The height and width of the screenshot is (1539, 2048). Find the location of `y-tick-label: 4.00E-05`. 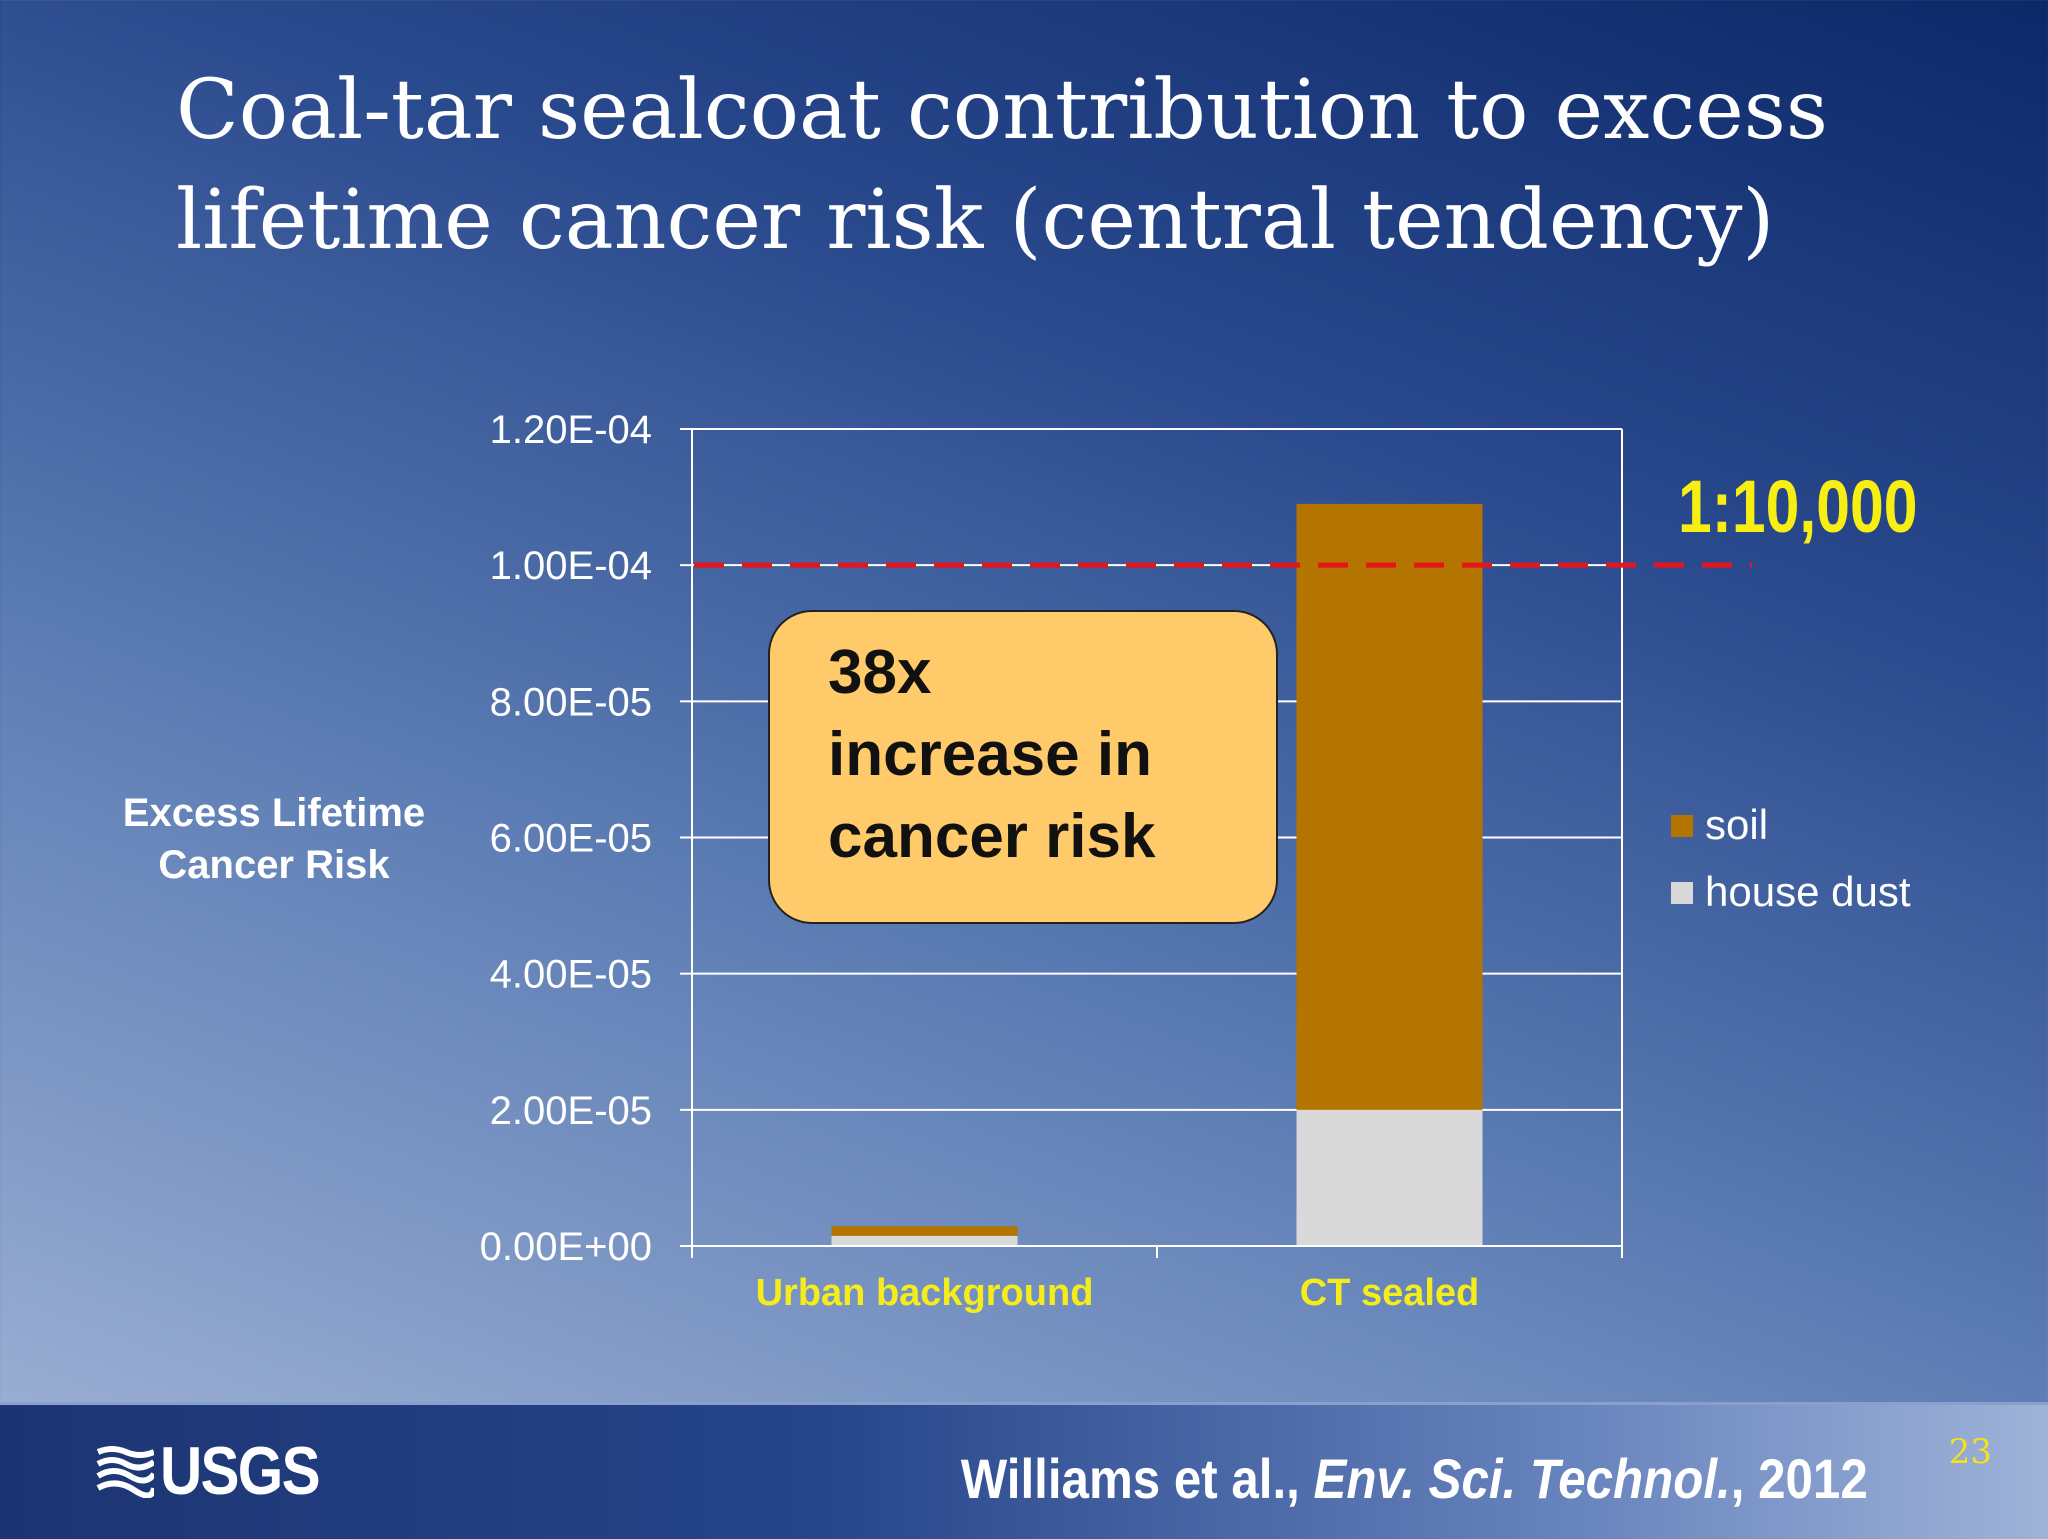

y-tick-label: 4.00E-05 is located at coordinates (571, 975).